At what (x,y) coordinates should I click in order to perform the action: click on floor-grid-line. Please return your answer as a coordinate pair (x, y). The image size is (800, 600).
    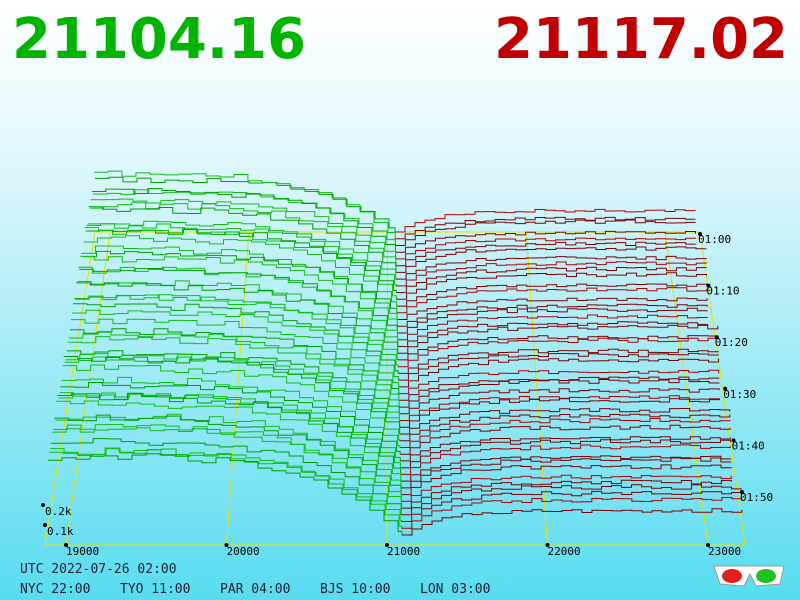
    Looking at the image, I should click on (536, 388).